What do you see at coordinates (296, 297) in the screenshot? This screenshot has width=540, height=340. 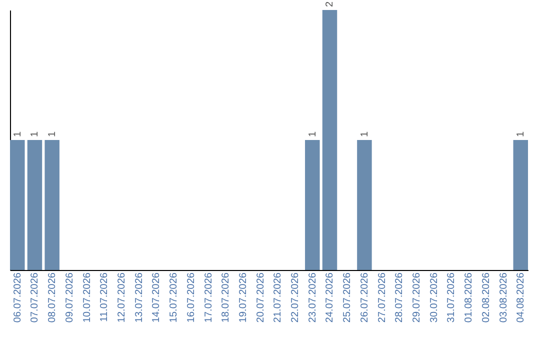 I see `x-tick-label: 22.07.2026` at bounding box center [296, 297].